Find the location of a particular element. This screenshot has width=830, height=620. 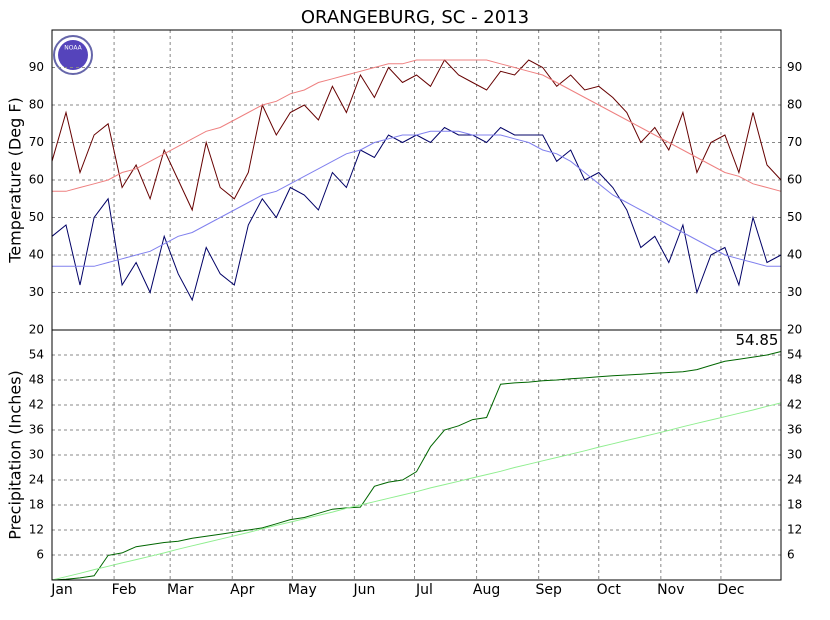

x-tick-label: May is located at coordinates (302, 590).